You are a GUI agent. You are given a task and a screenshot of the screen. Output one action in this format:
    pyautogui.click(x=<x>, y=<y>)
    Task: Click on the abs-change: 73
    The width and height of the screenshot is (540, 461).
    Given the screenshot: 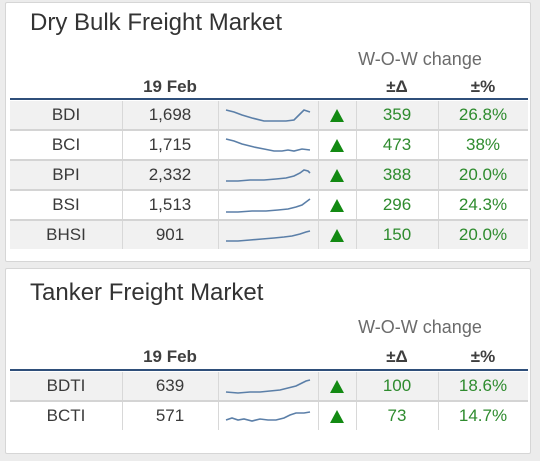 What is the action you would take?
    pyautogui.click(x=397, y=415)
    